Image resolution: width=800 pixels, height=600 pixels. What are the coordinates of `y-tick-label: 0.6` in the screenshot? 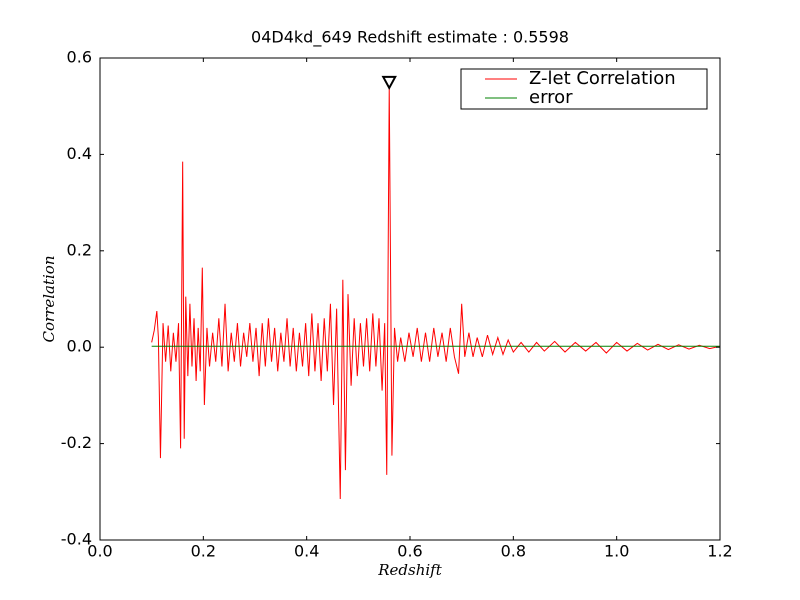 It's located at (79, 57).